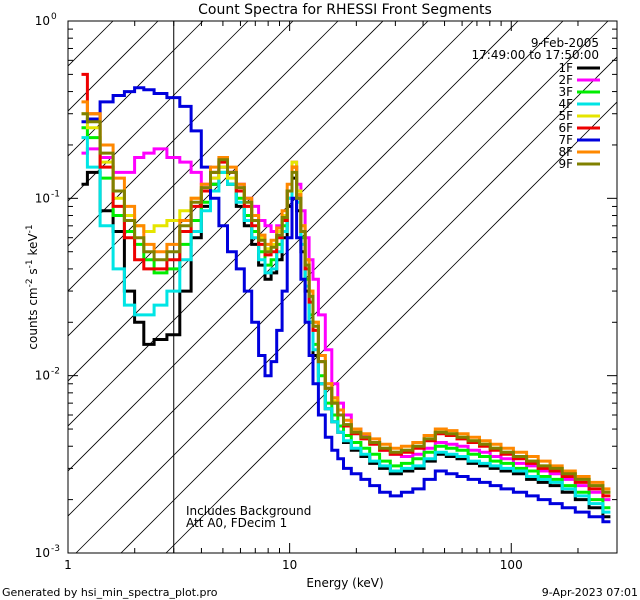 The height and width of the screenshot is (600, 640). I want to click on annotation-background: Includes Background, so click(248, 511).